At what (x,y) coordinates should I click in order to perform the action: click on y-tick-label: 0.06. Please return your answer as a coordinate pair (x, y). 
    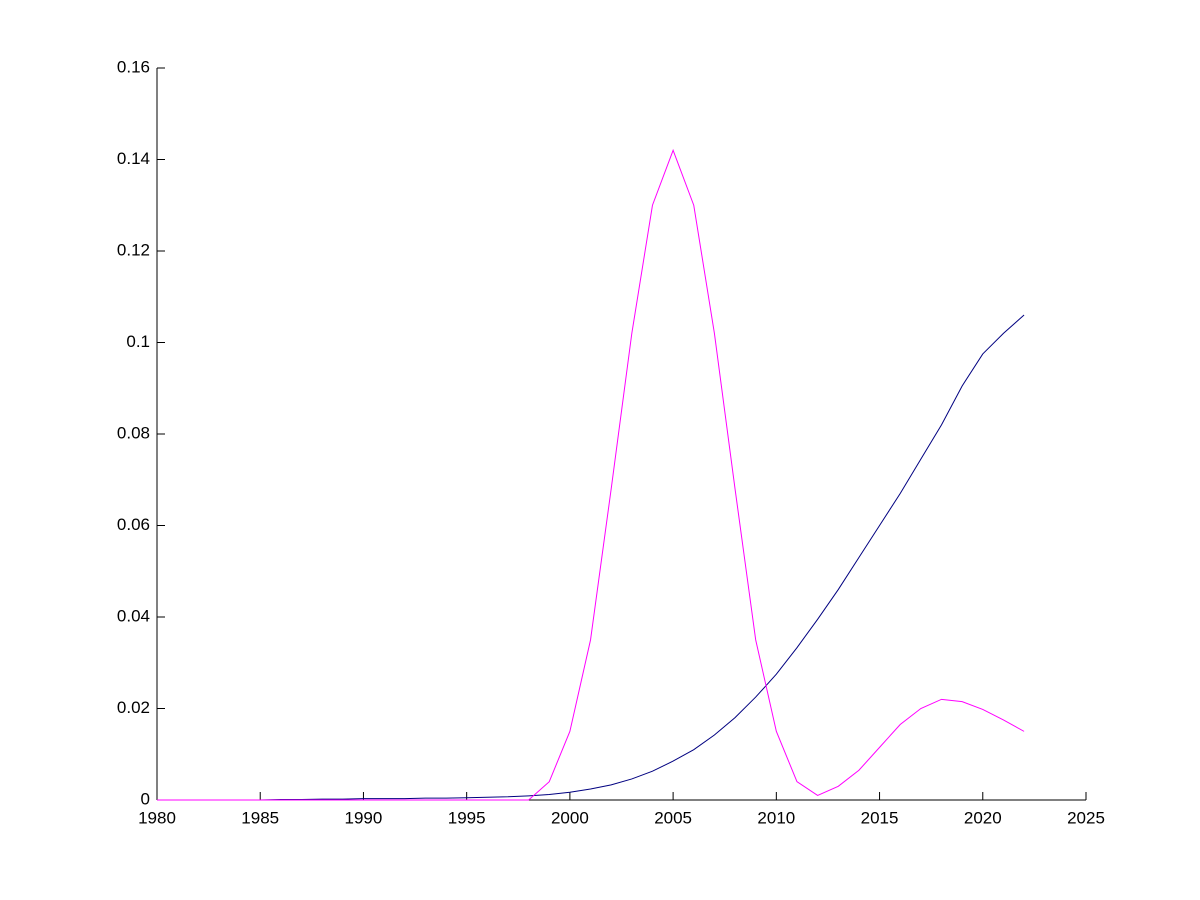
    Looking at the image, I should click on (133, 524).